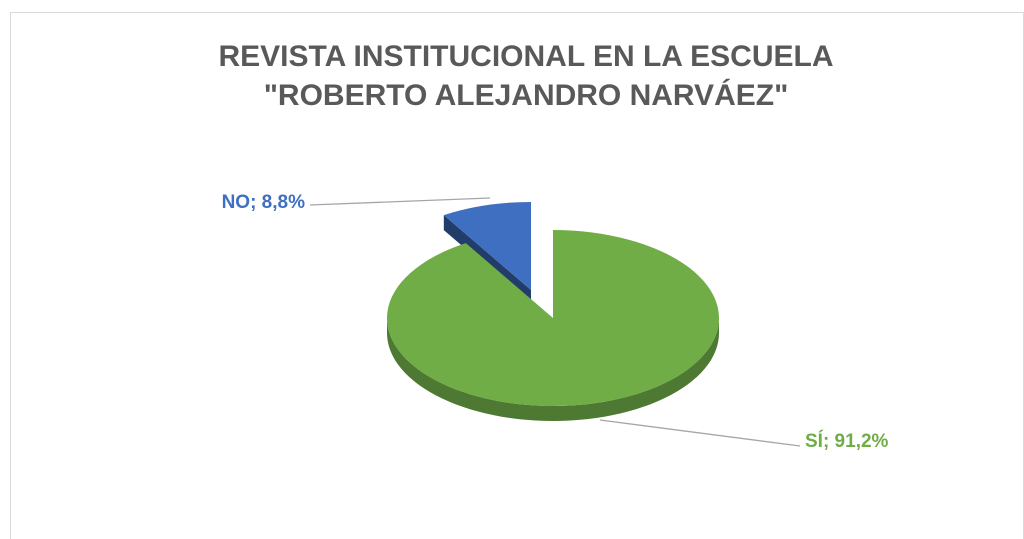 Image resolution: width=1024 pixels, height=539 pixels. Describe the element at coordinates (525, 56) in the screenshot. I see `chart-title: REVISTA INSTITUCIONAL EN LA ESCUELA` at that location.